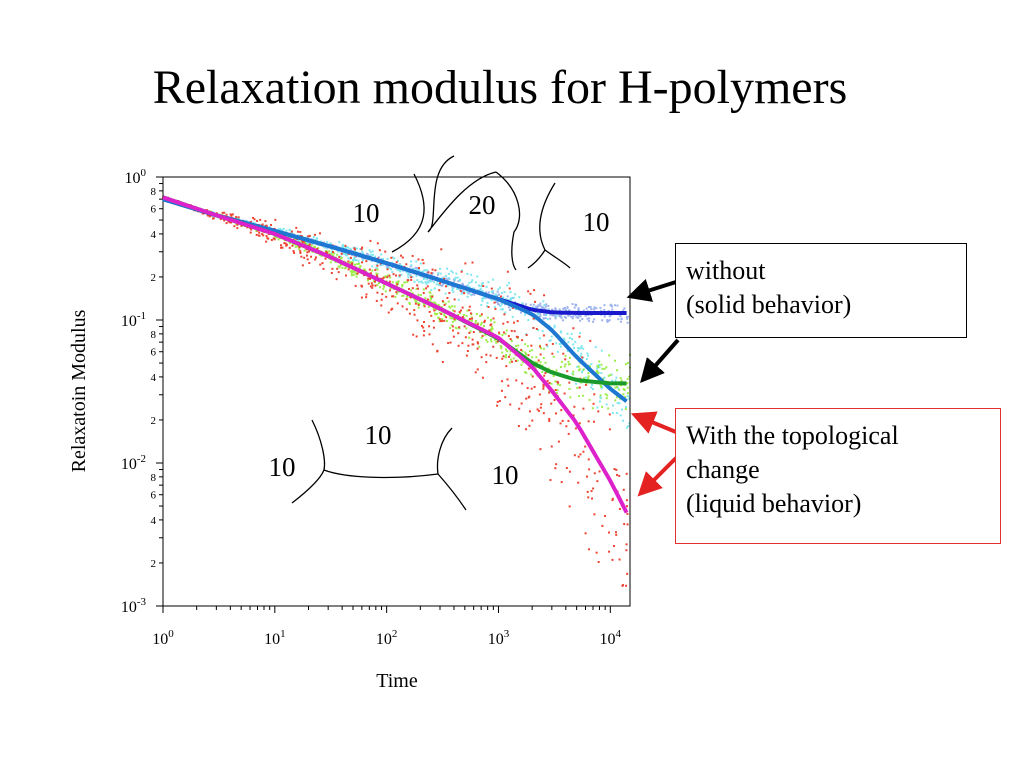 The width and height of the screenshot is (1024, 768). Describe the element at coordinates (366, 213) in the screenshot. I see `topology-label-top-left: 10` at that location.